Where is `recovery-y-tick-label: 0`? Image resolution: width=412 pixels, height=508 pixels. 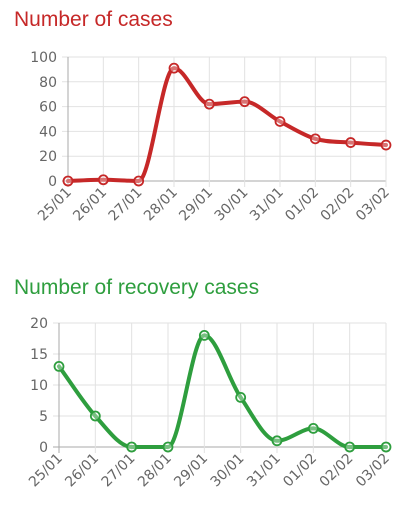 recovery-y-tick-label: 0 is located at coordinates (43, 448).